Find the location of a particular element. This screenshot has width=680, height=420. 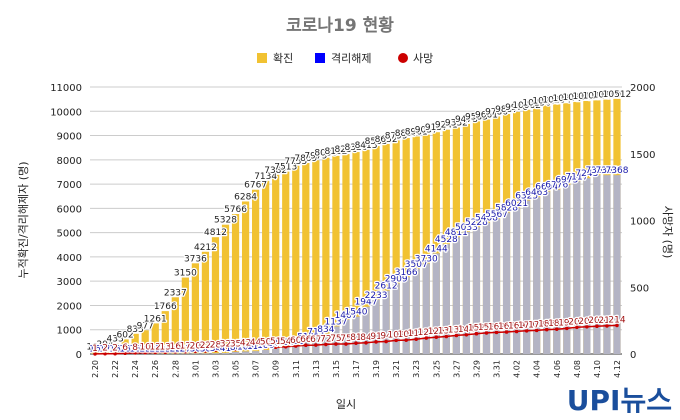

y-tick-right-label: 1000 is located at coordinates (642, 222).